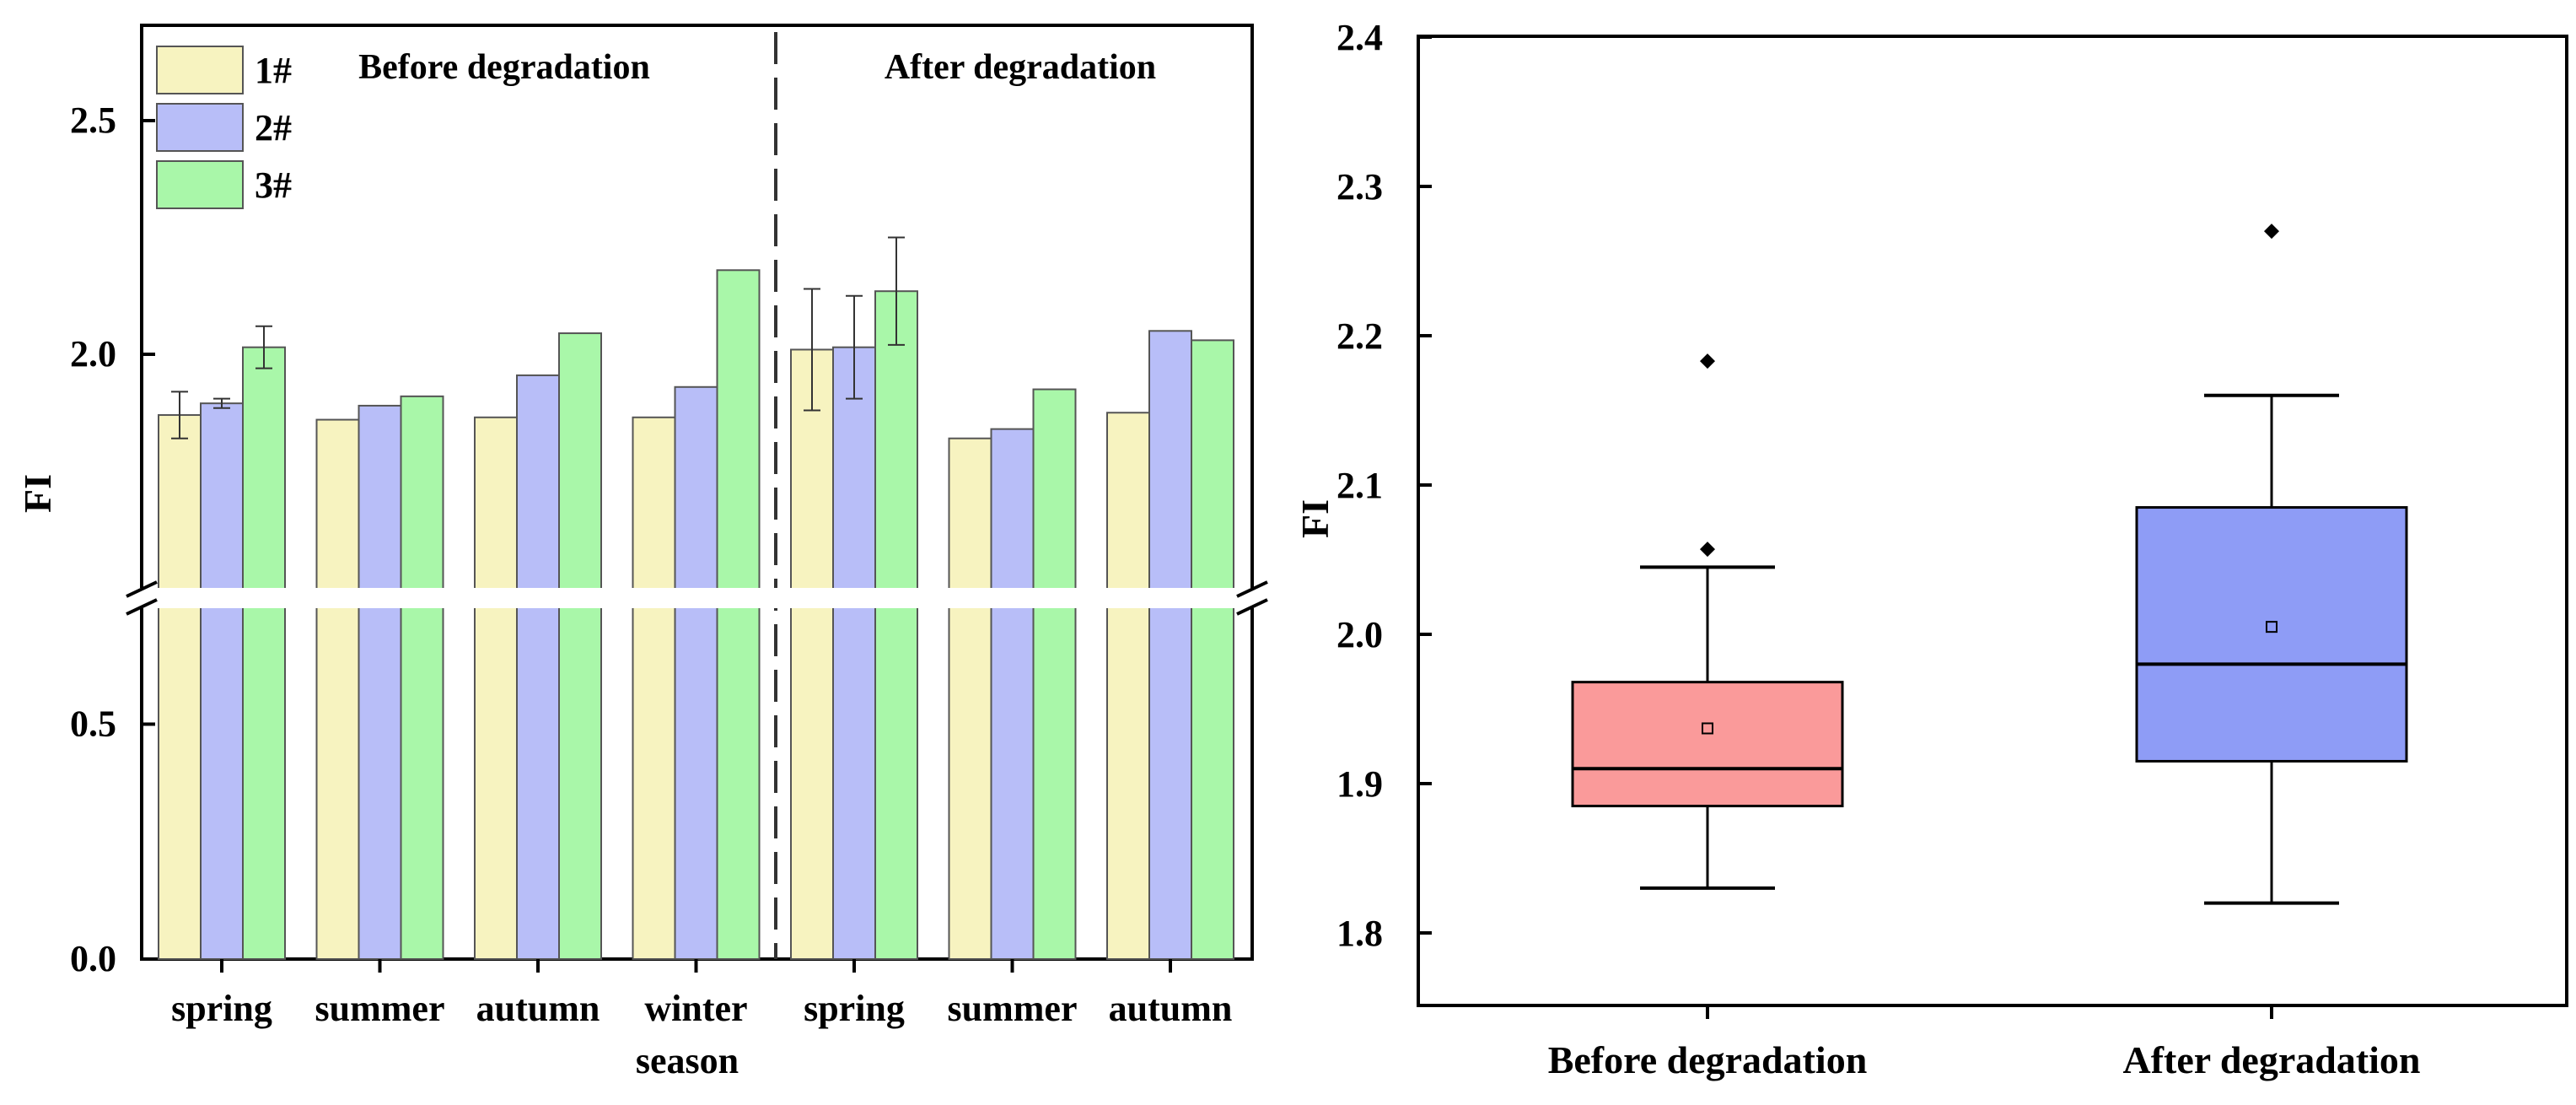 This screenshot has height=1105, width=2576. I want to click on bar-legend: 1# 2# 3#, so click(224, 128).